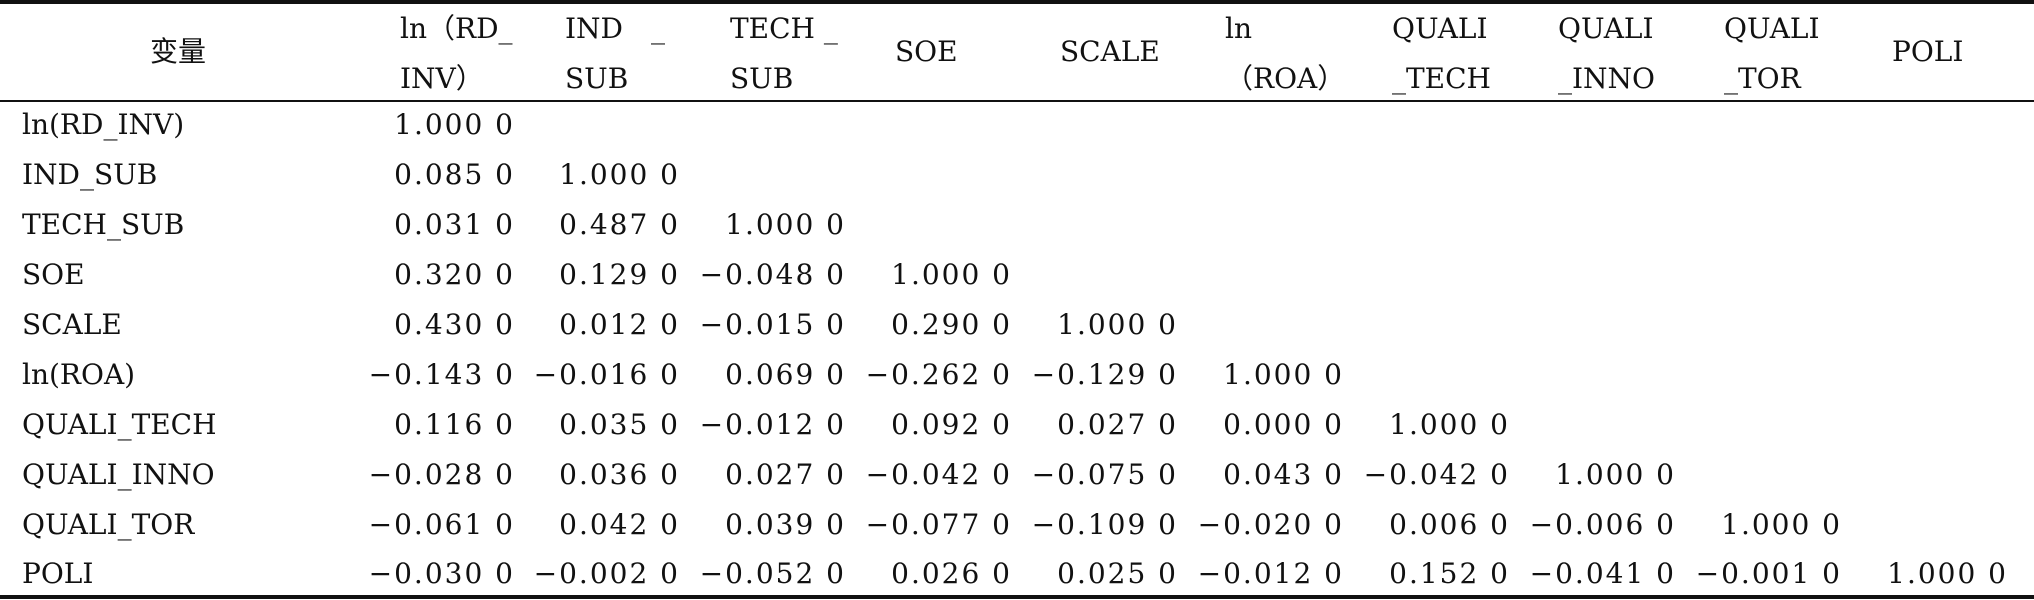 This screenshot has width=2034, height=600. Describe the element at coordinates (951, 424) in the screenshot. I see `table-cell: 0.092 0` at that location.